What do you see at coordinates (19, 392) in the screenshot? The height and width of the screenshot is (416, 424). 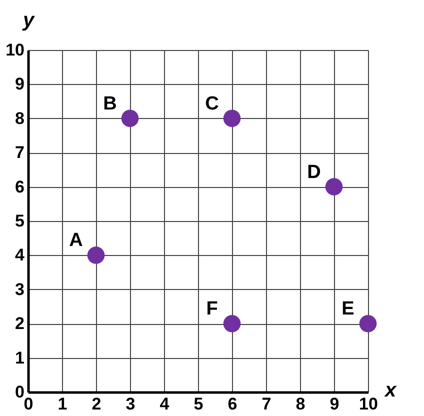 I see `y-tick-label: 0` at bounding box center [19, 392].